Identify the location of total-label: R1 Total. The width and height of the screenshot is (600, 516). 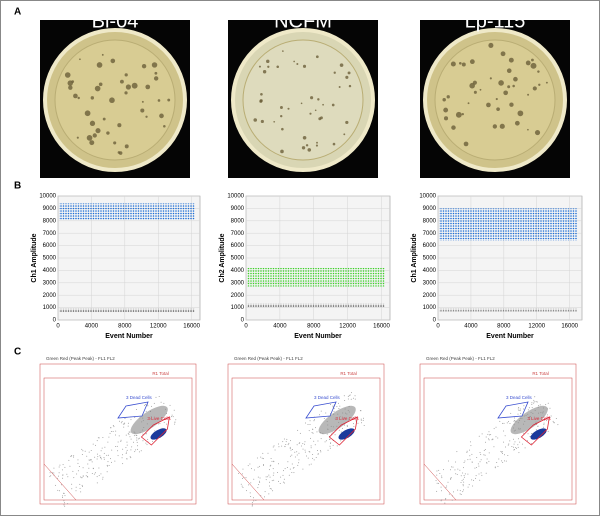
(540, 373).